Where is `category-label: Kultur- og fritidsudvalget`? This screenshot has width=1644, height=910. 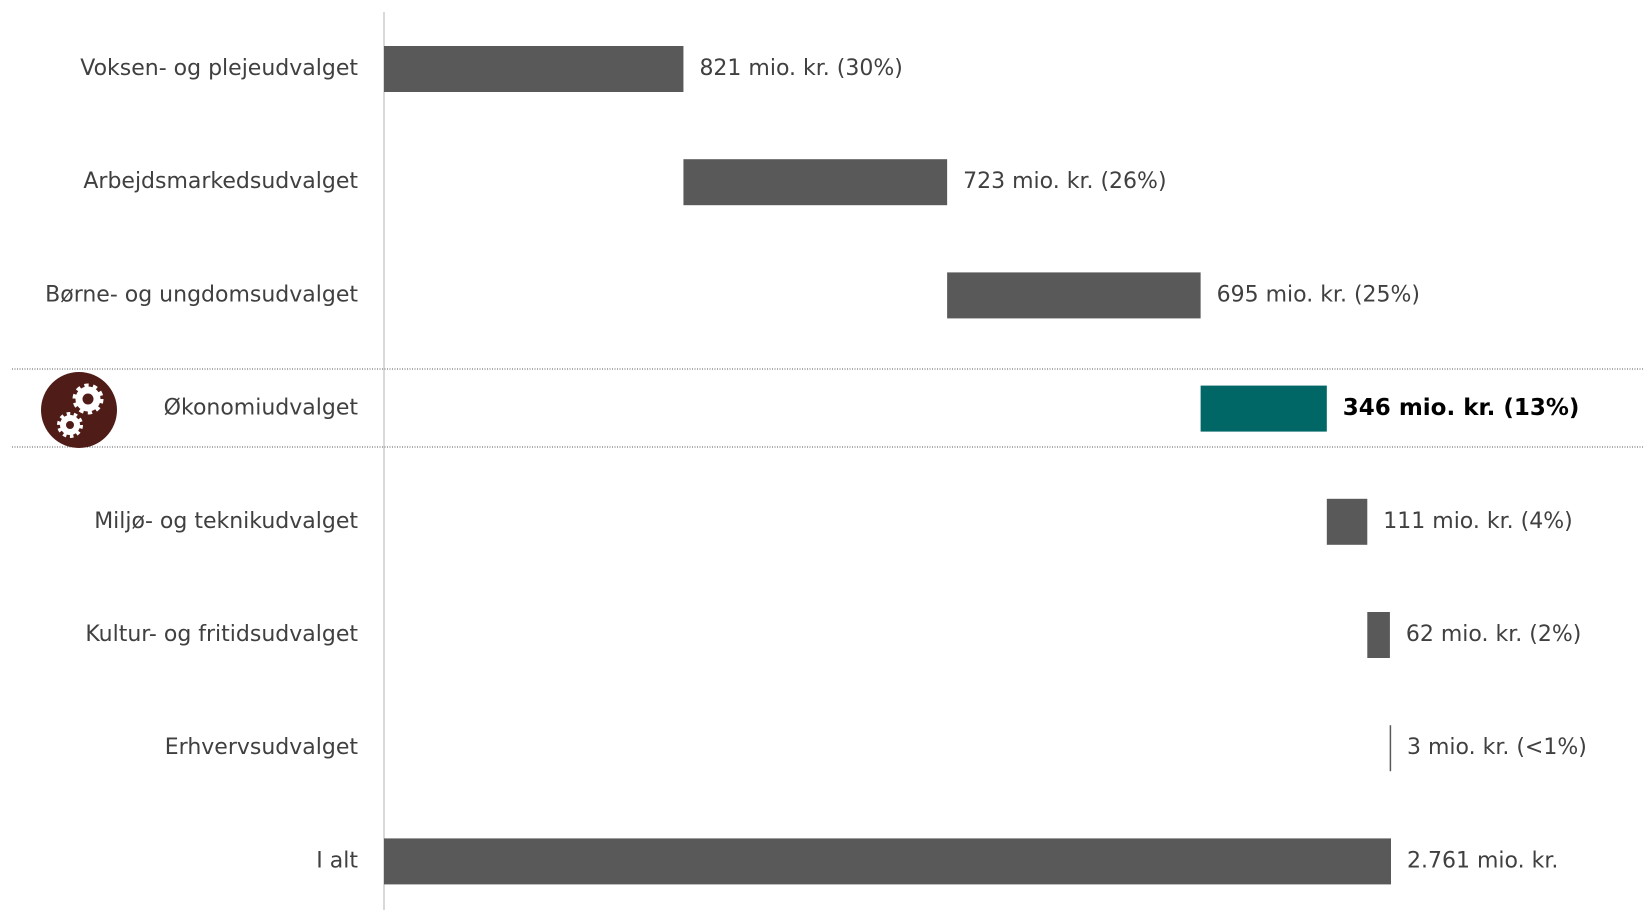 category-label: Kultur- og fritidsudvalget is located at coordinates (221, 634).